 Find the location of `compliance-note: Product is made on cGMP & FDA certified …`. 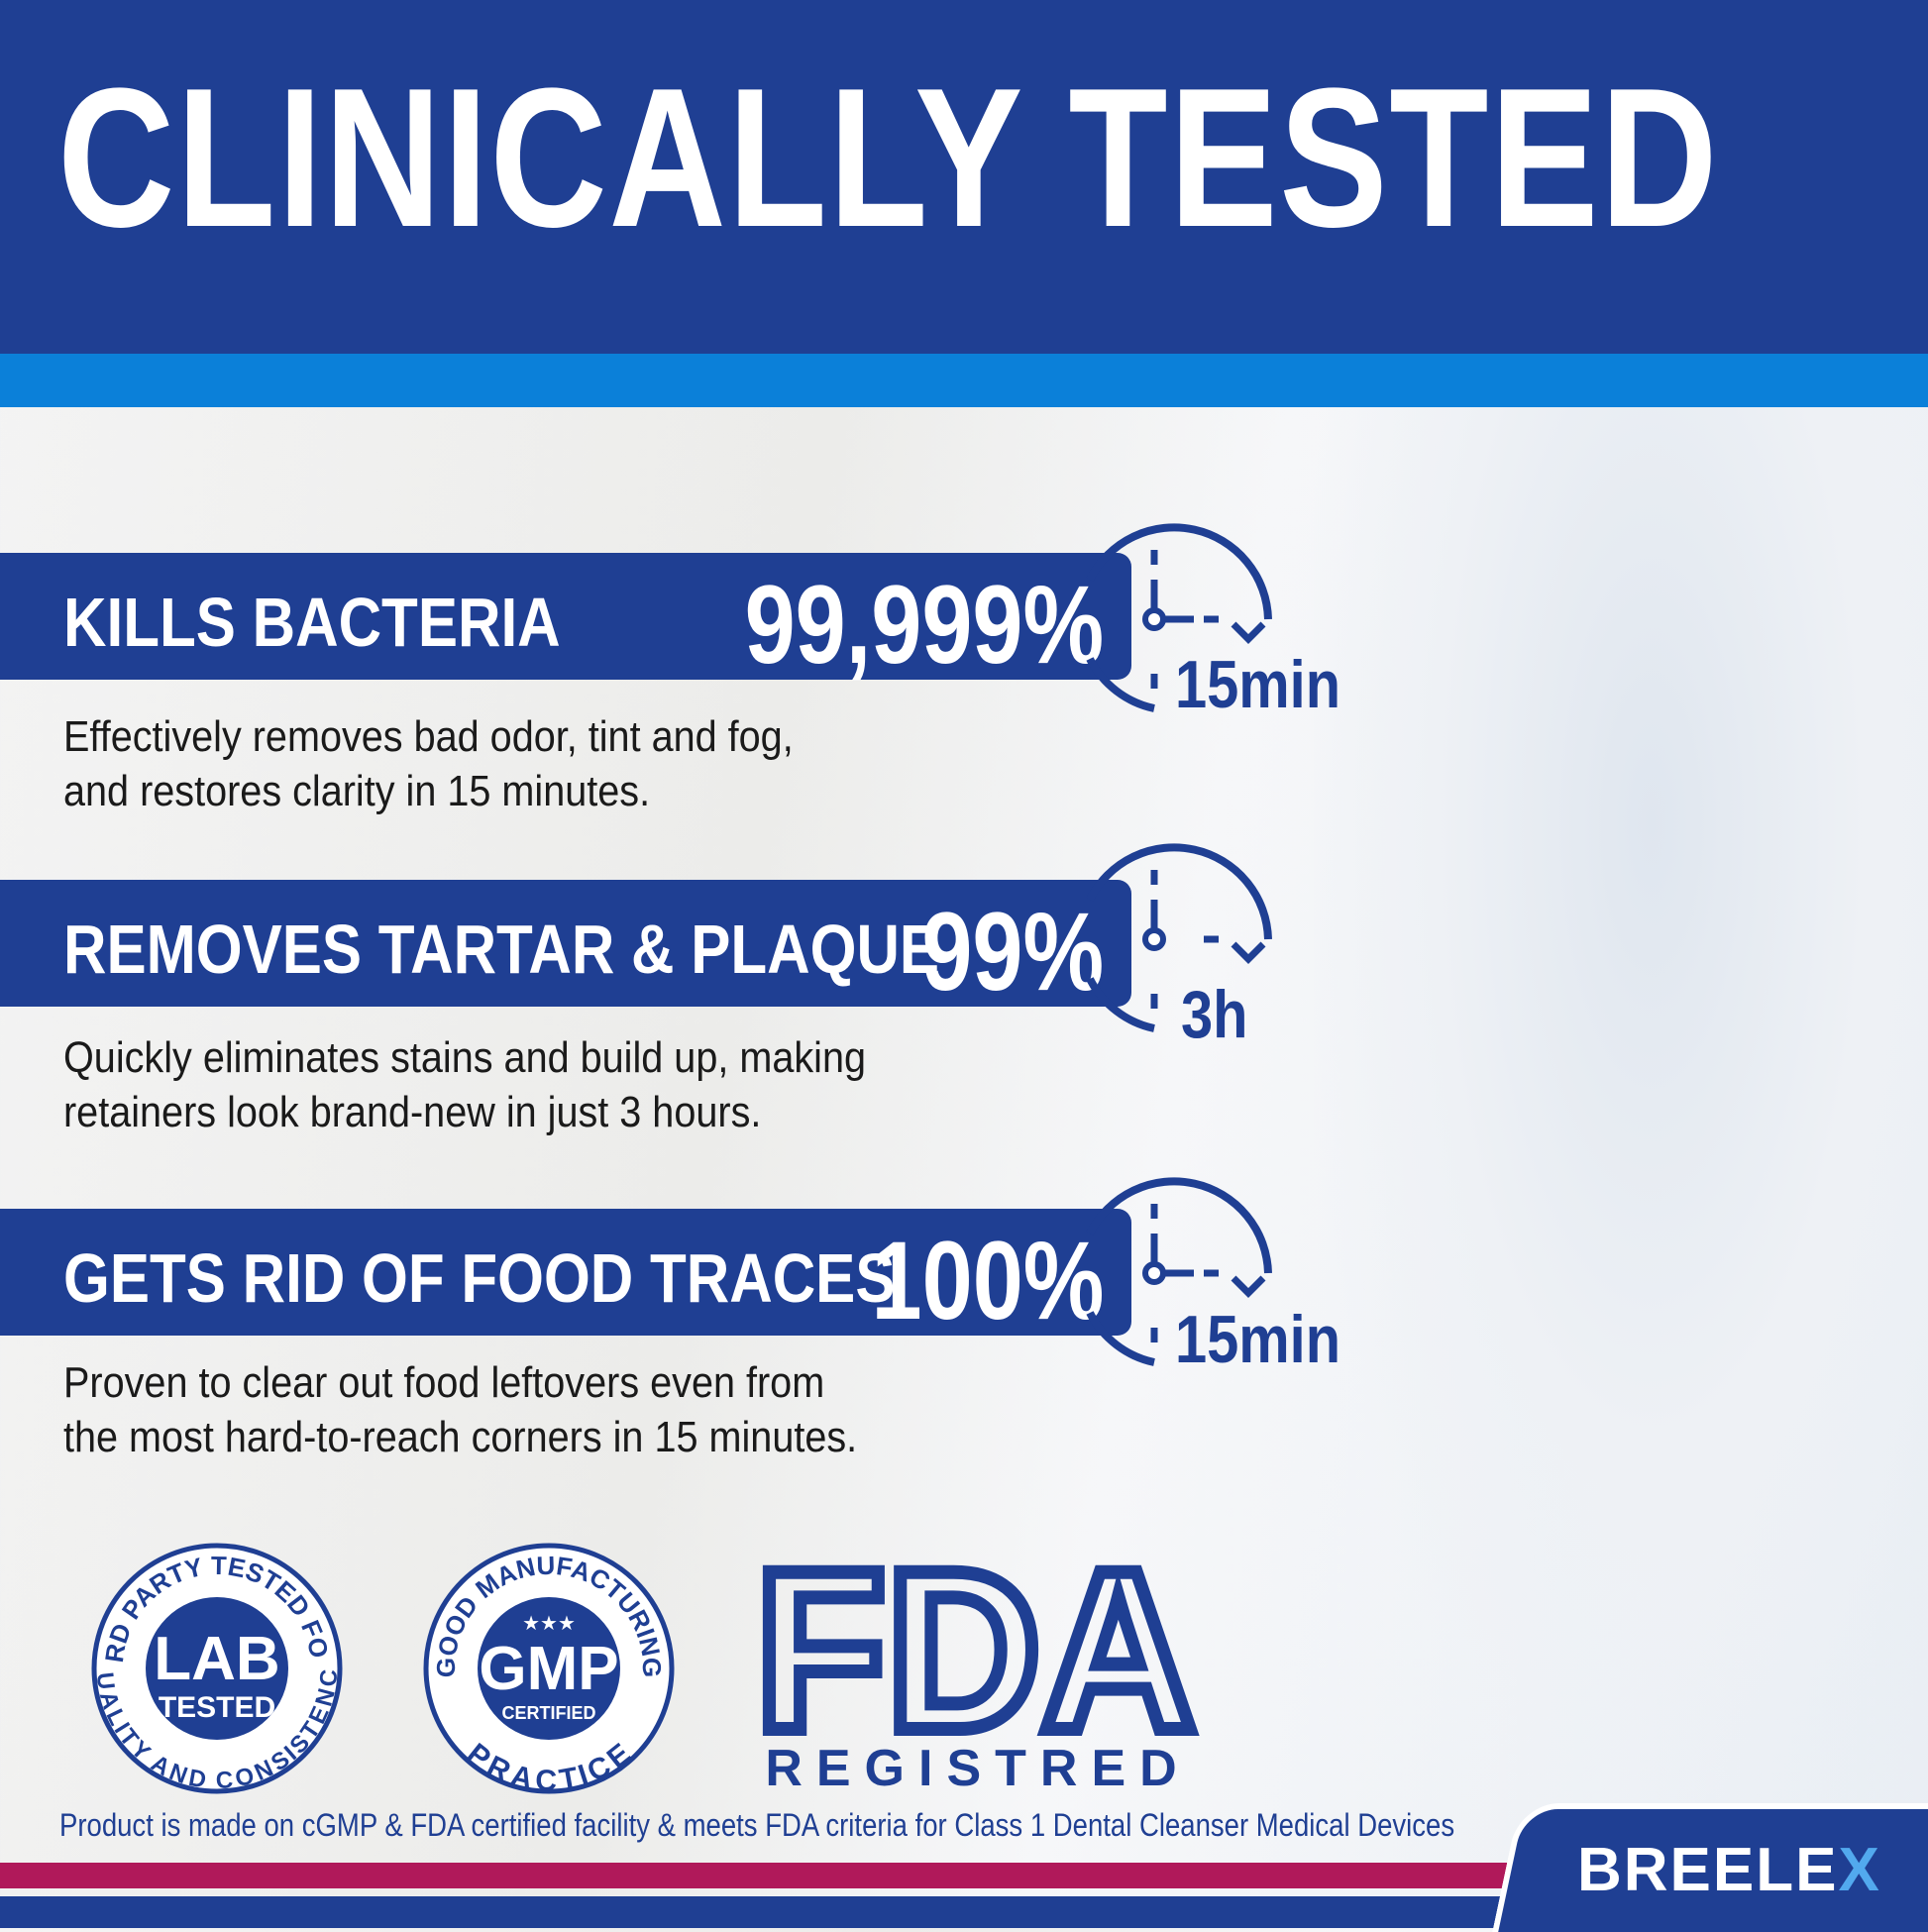

compliance-note: Product is made on cGMP & FDA certified … is located at coordinates (757, 1825).